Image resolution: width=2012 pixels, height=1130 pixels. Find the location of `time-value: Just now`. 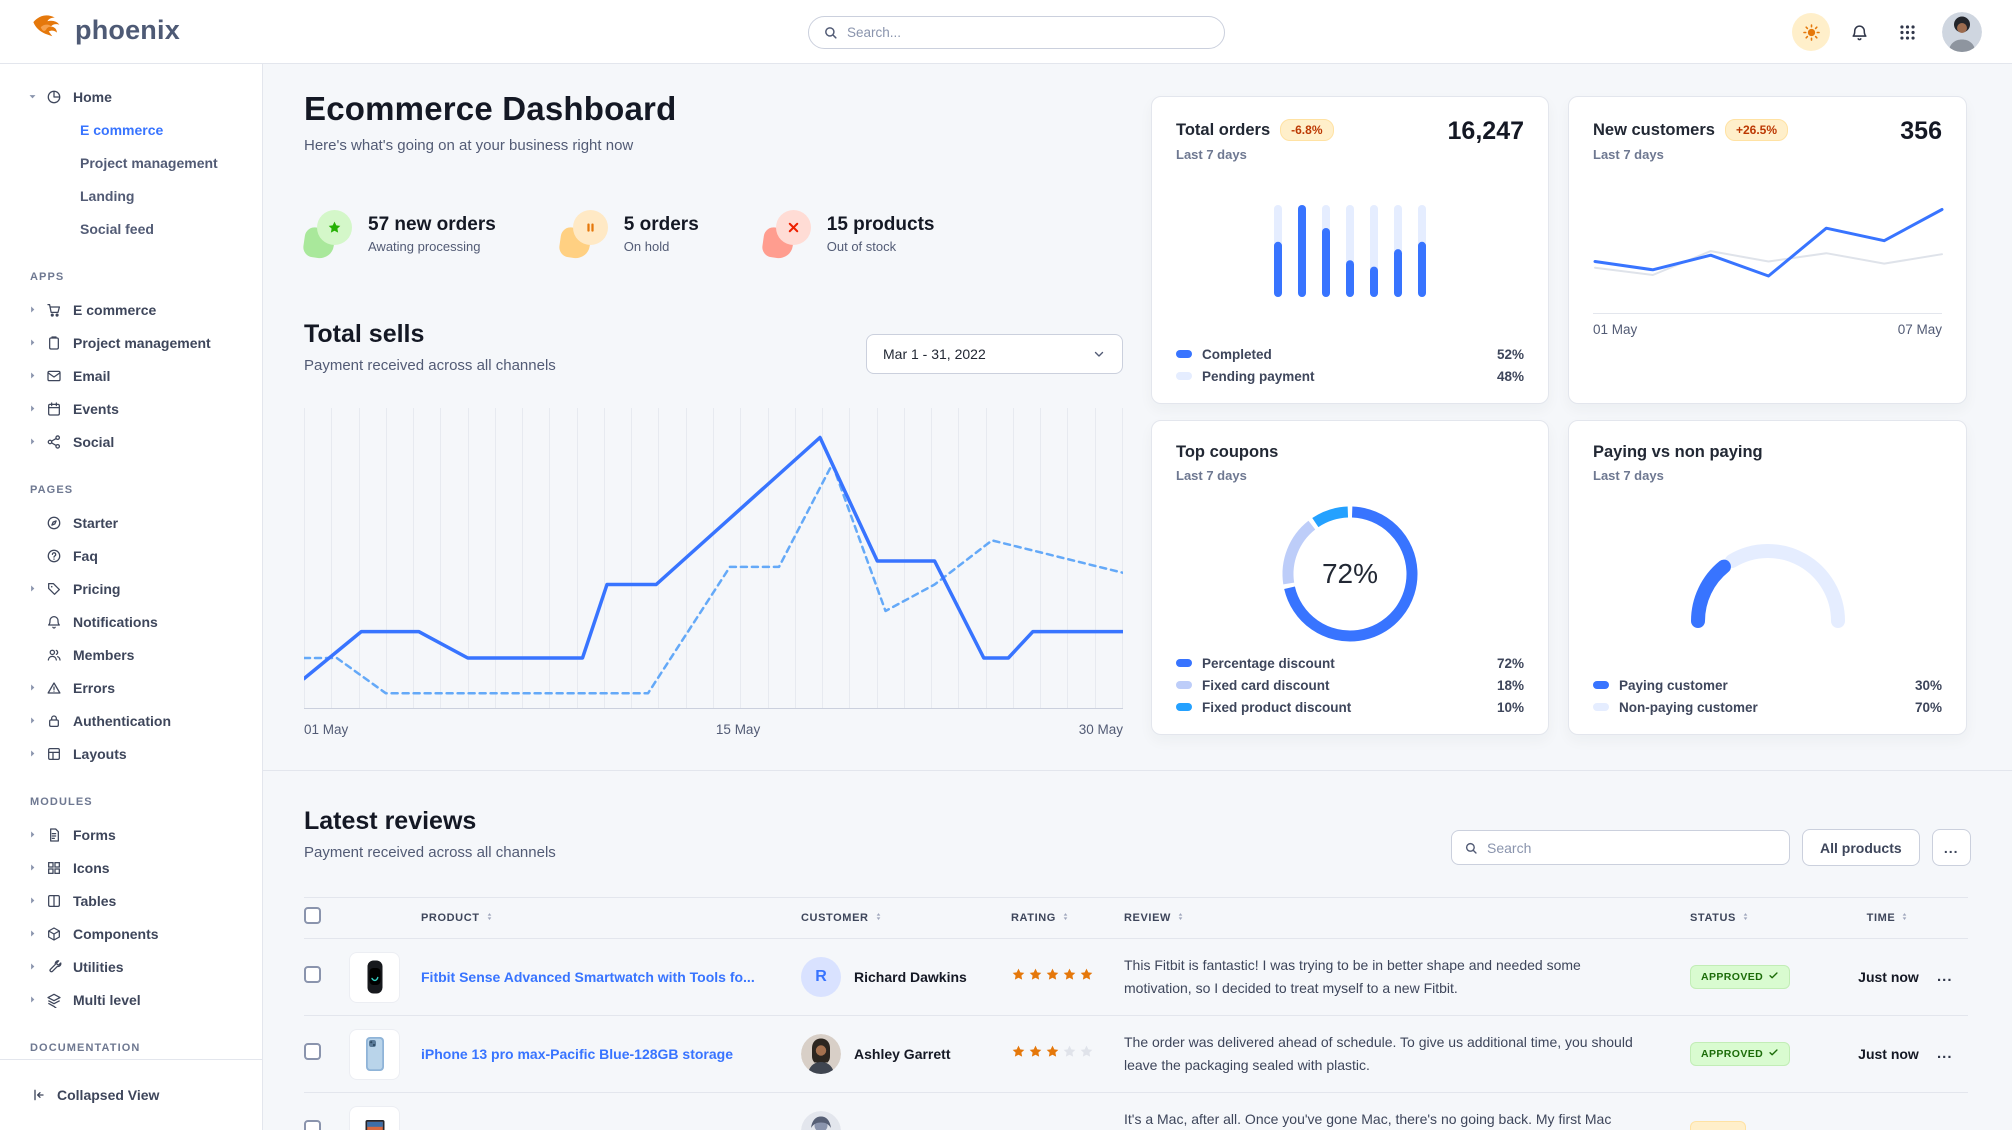

time-value: Just now is located at coordinates (1888, 977).